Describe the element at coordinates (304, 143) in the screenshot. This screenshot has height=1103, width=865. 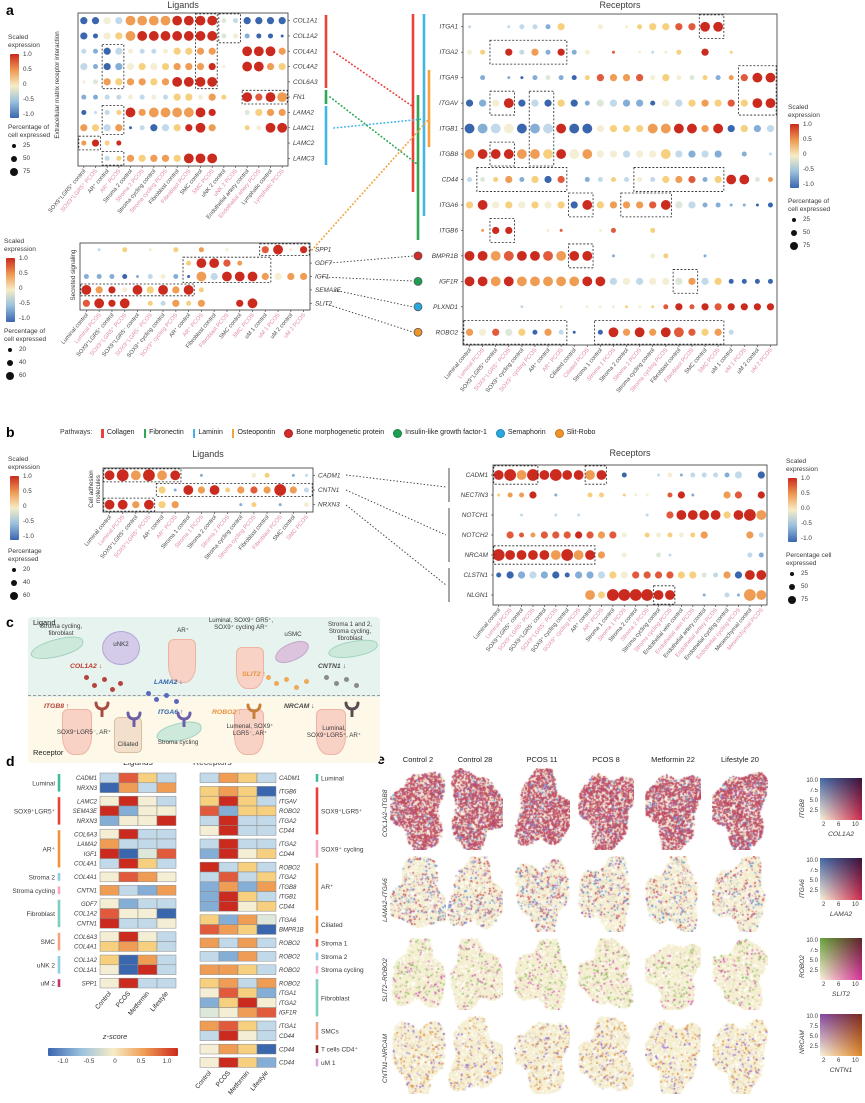
I see `svg-text: LAMC2` at that location.